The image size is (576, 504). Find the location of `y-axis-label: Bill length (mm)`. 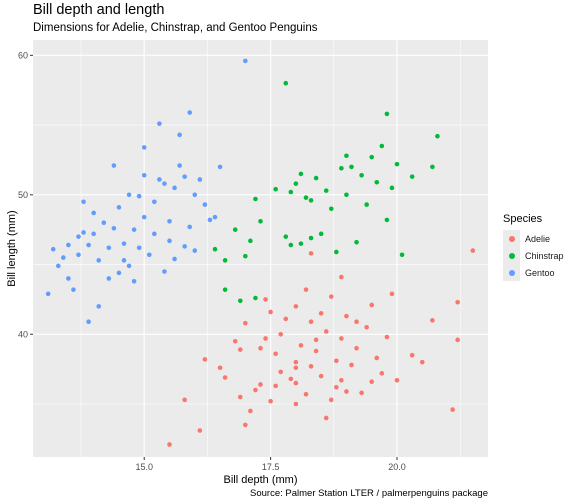

y-axis-label: Bill length (mm) is located at coordinates (12, 248).